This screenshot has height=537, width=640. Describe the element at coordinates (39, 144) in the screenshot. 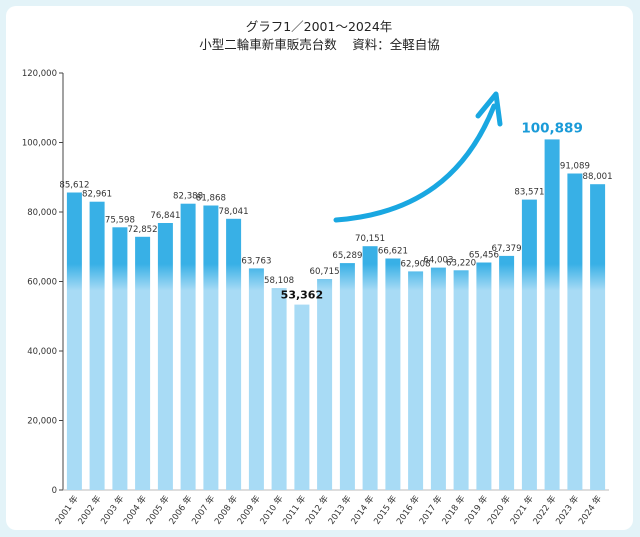

I see `y-tick-label: 100,000` at that location.